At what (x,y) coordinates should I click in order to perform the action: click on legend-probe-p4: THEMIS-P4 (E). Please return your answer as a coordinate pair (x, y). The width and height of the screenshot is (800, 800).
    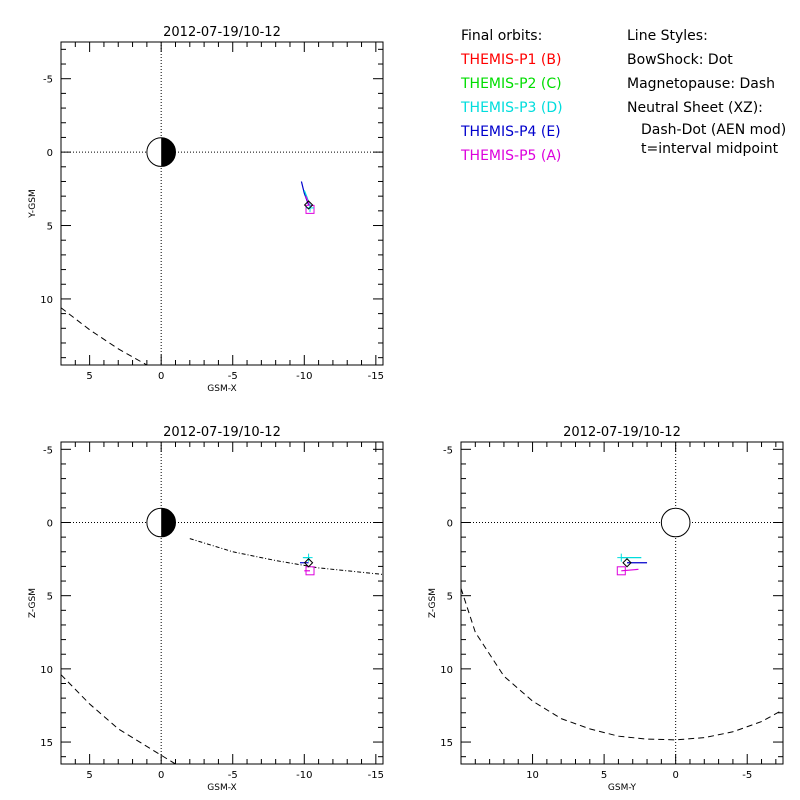
    Looking at the image, I should click on (511, 132).